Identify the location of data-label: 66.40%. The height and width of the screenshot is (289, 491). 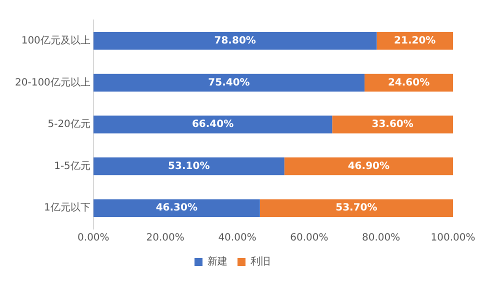
(213, 124).